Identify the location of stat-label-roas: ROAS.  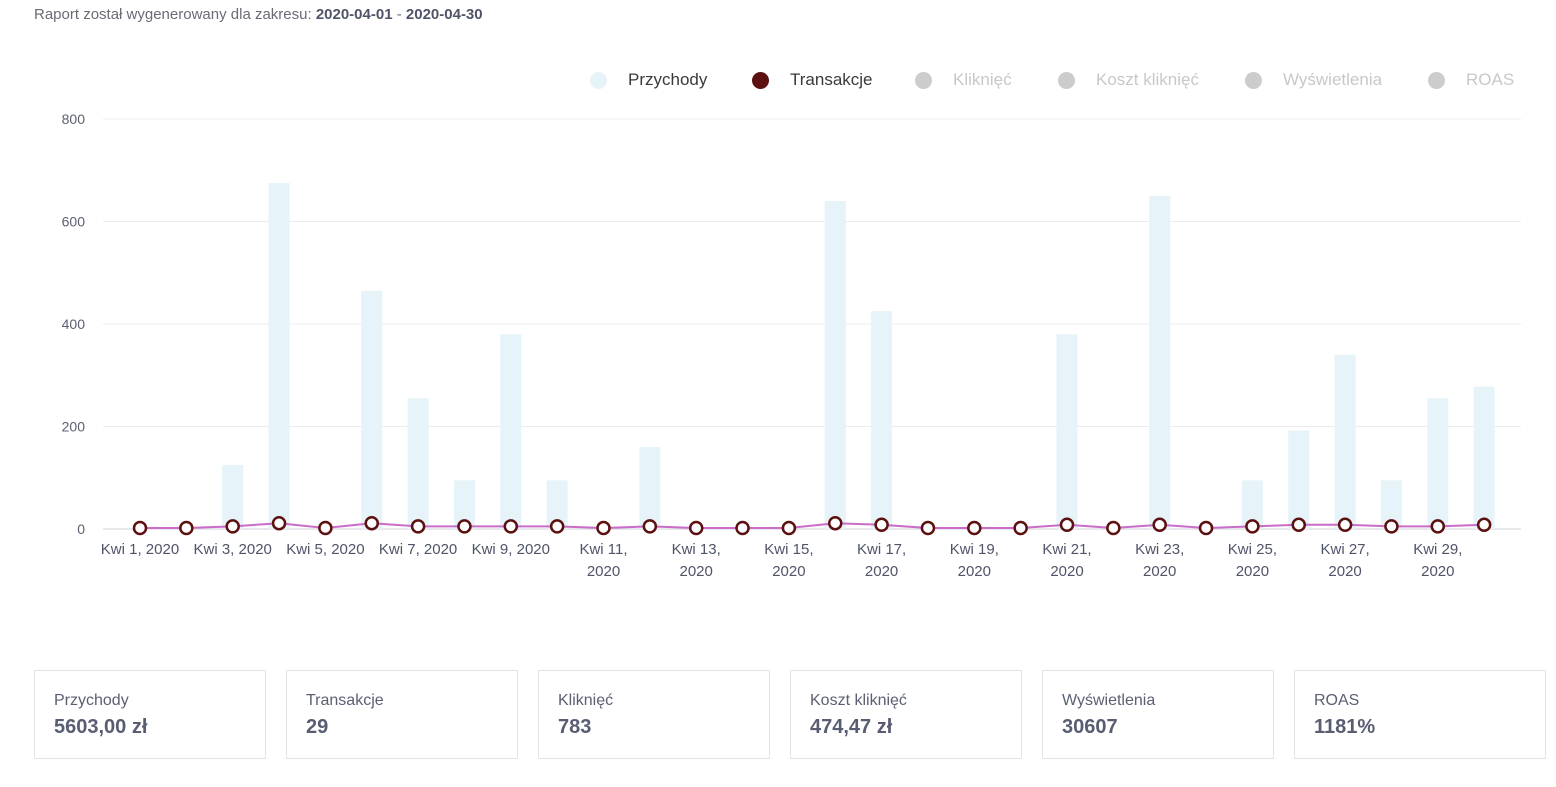
(1337, 700).